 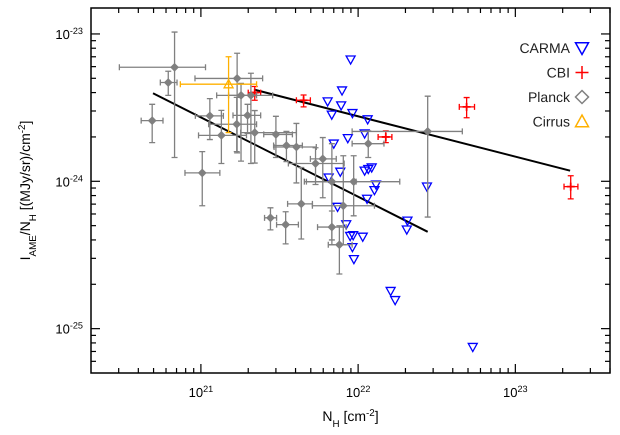 What do you see at coordinates (358, 392) in the screenshot?
I see `x-tick-label: 10$^{22}$` at bounding box center [358, 392].